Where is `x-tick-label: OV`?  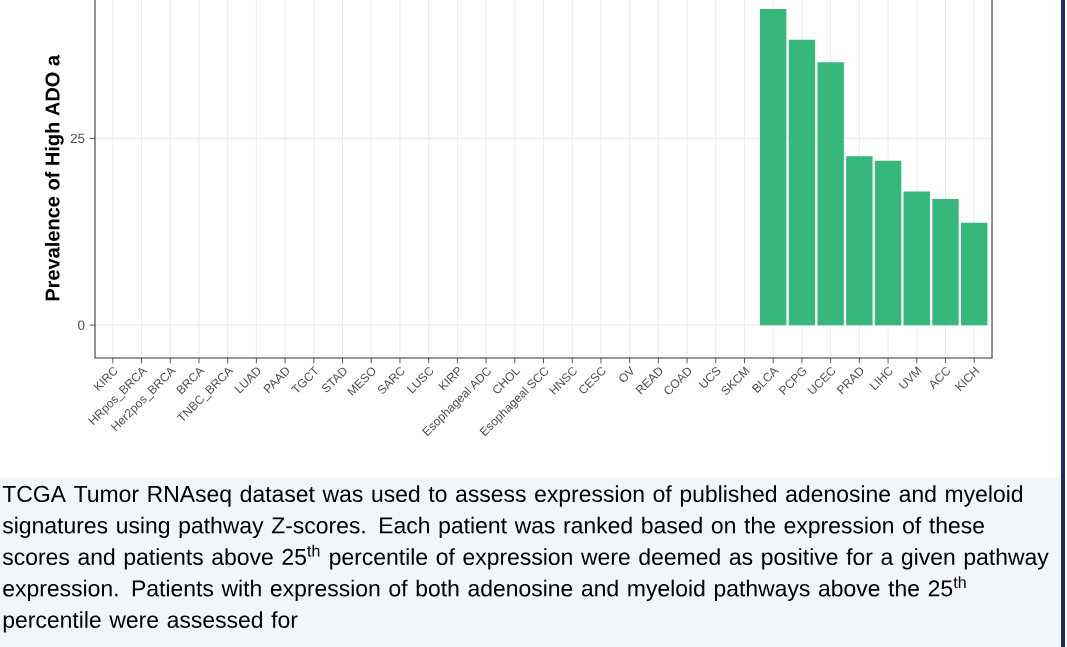 x-tick-label: OV is located at coordinates (626, 373).